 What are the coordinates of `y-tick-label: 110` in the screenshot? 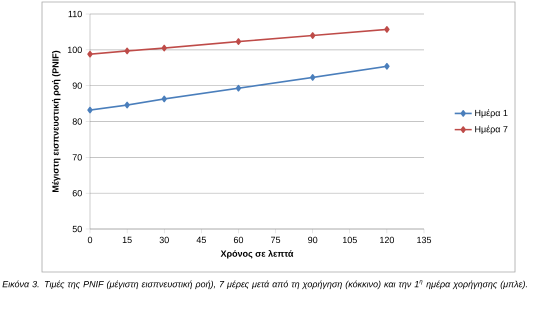 It's located at (75, 14).